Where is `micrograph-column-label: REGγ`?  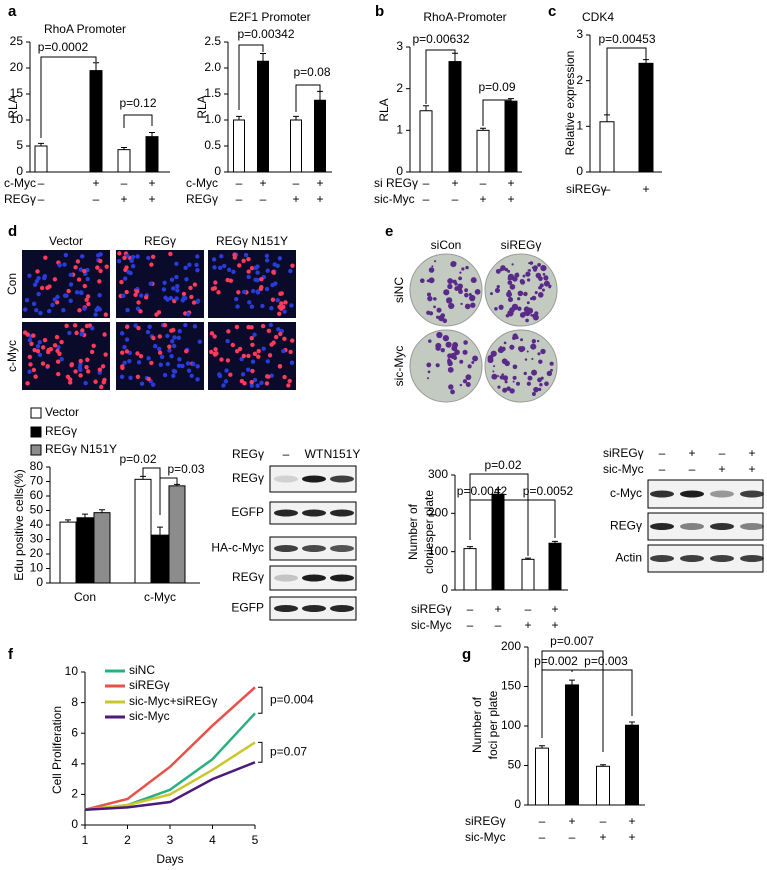 micrograph-column-label: REGγ is located at coordinates (160, 241).